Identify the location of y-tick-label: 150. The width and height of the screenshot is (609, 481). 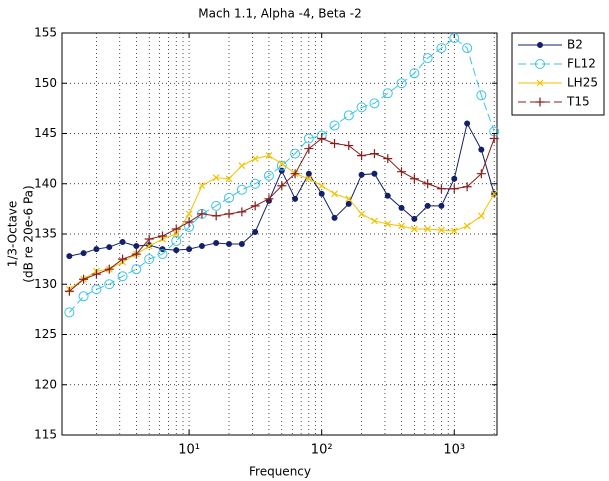
(45, 83).